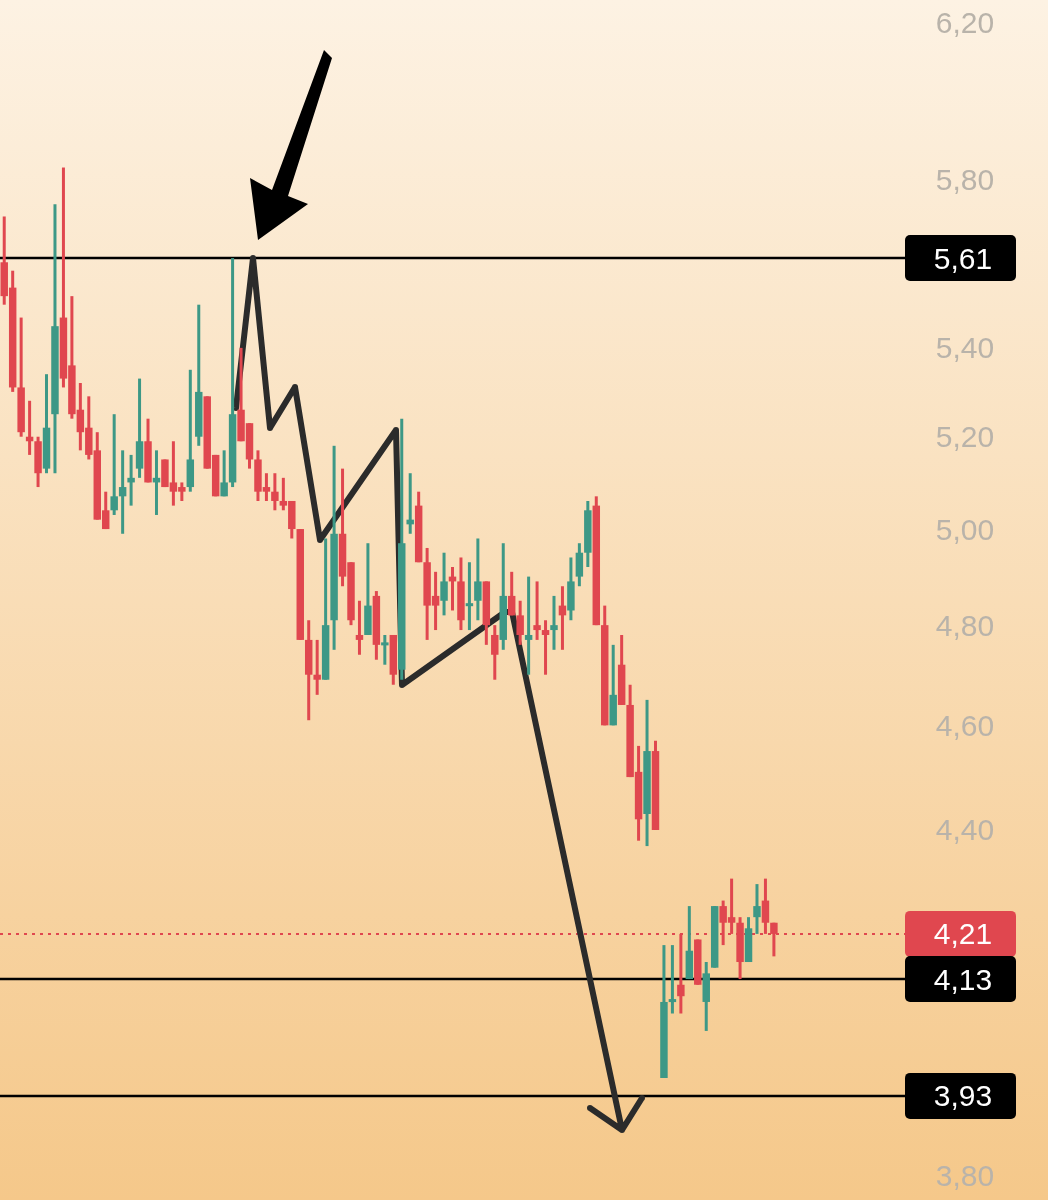 The height and width of the screenshot is (1200, 1048). What do you see at coordinates (963, 979) in the screenshot?
I see `ref-line-label: 4,13` at bounding box center [963, 979].